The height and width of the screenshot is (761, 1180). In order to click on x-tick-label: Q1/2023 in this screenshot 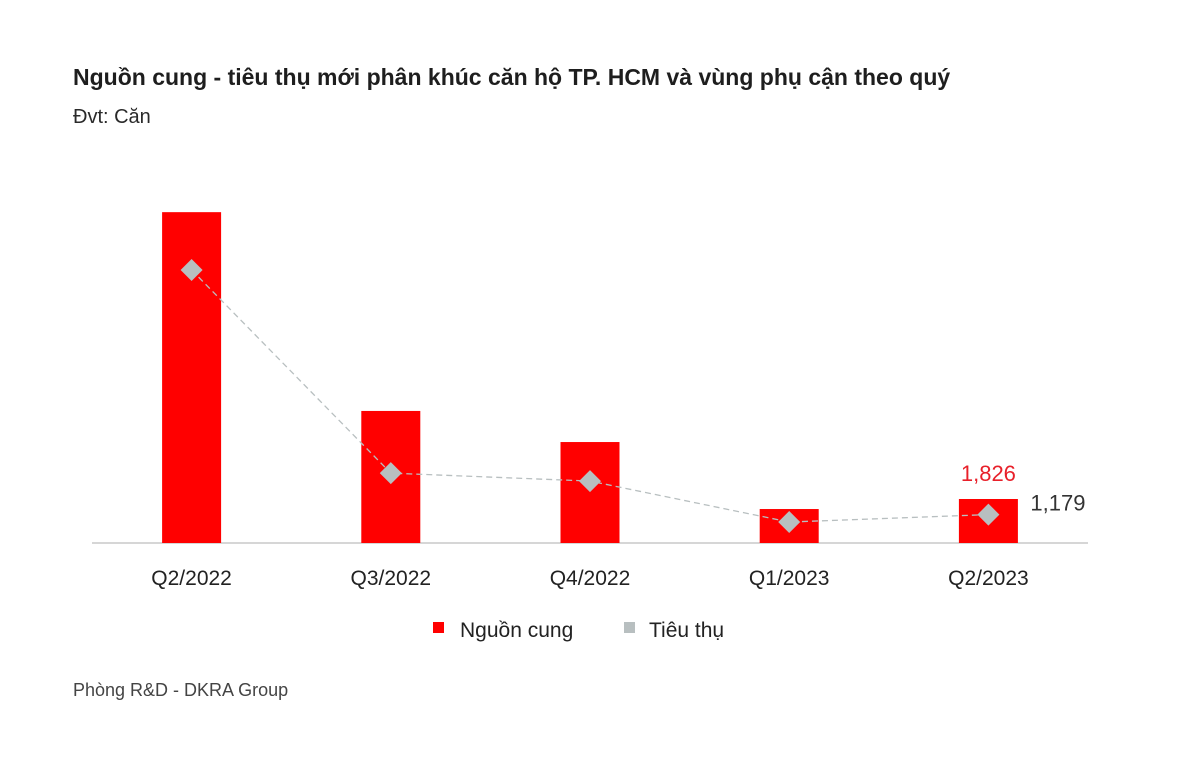, I will do `click(789, 578)`.